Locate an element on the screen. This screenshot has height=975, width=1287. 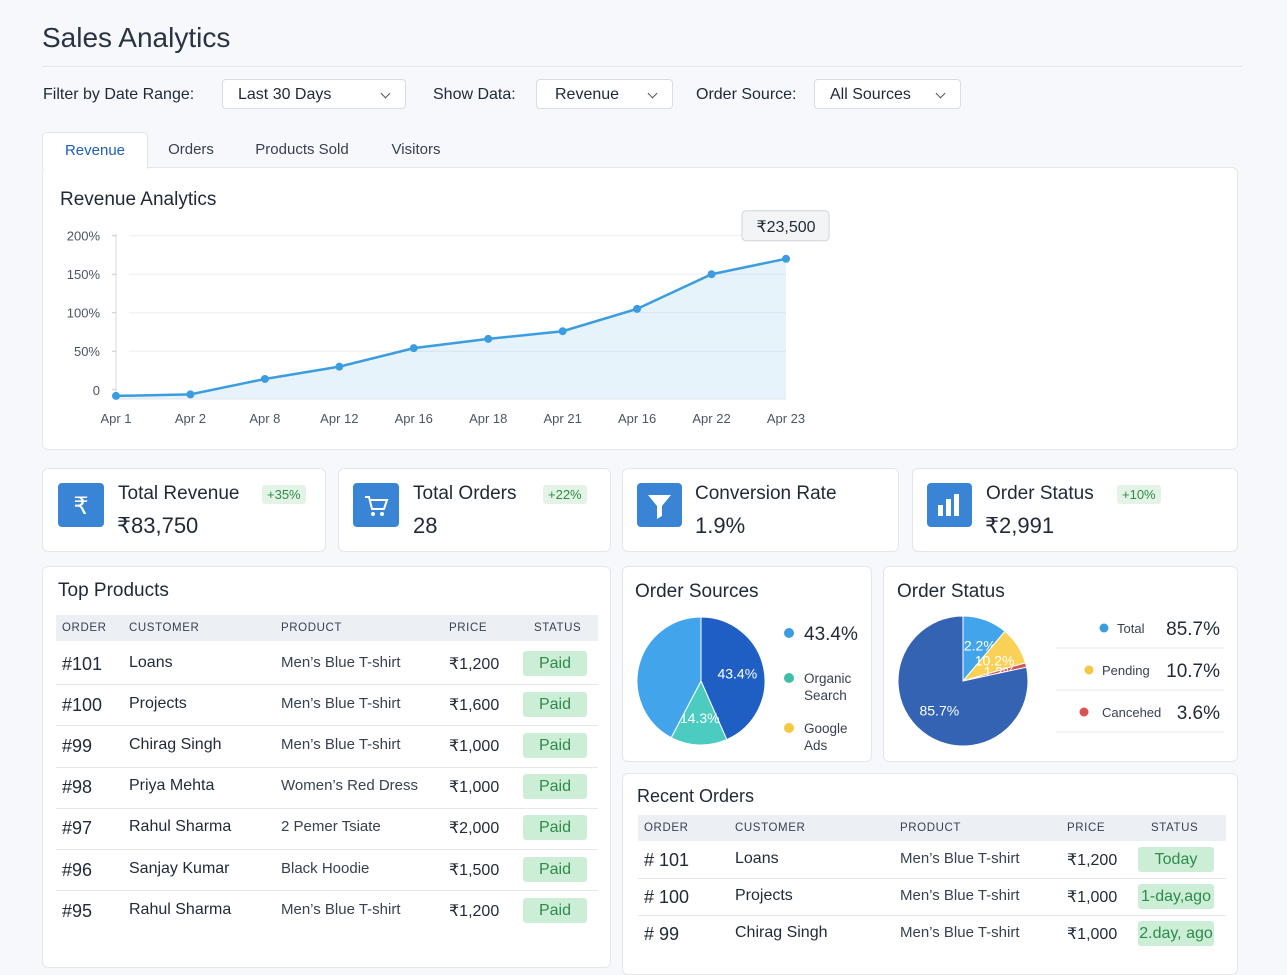
x-tick-label: Apr 23 is located at coordinates (786, 418).